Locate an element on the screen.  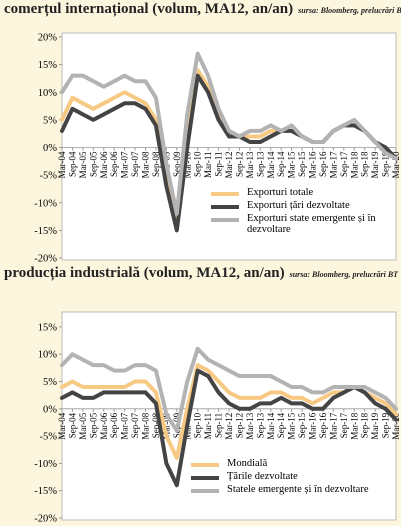
legend-entry: Exporturi totale is located at coordinates (300, 192).